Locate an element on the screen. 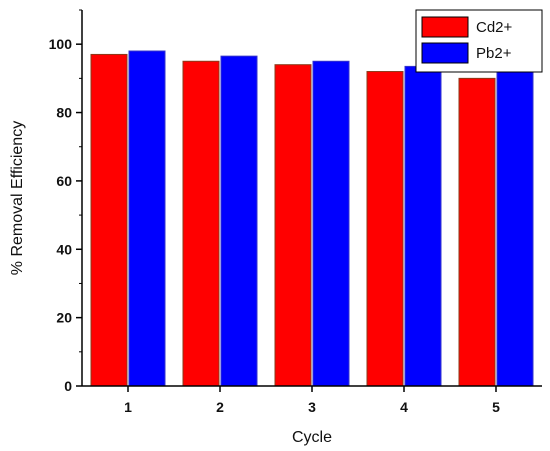 Image resolution: width=550 pixels, height=451 pixels. x-tick-label: 4 is located at coordinates (404, 407).